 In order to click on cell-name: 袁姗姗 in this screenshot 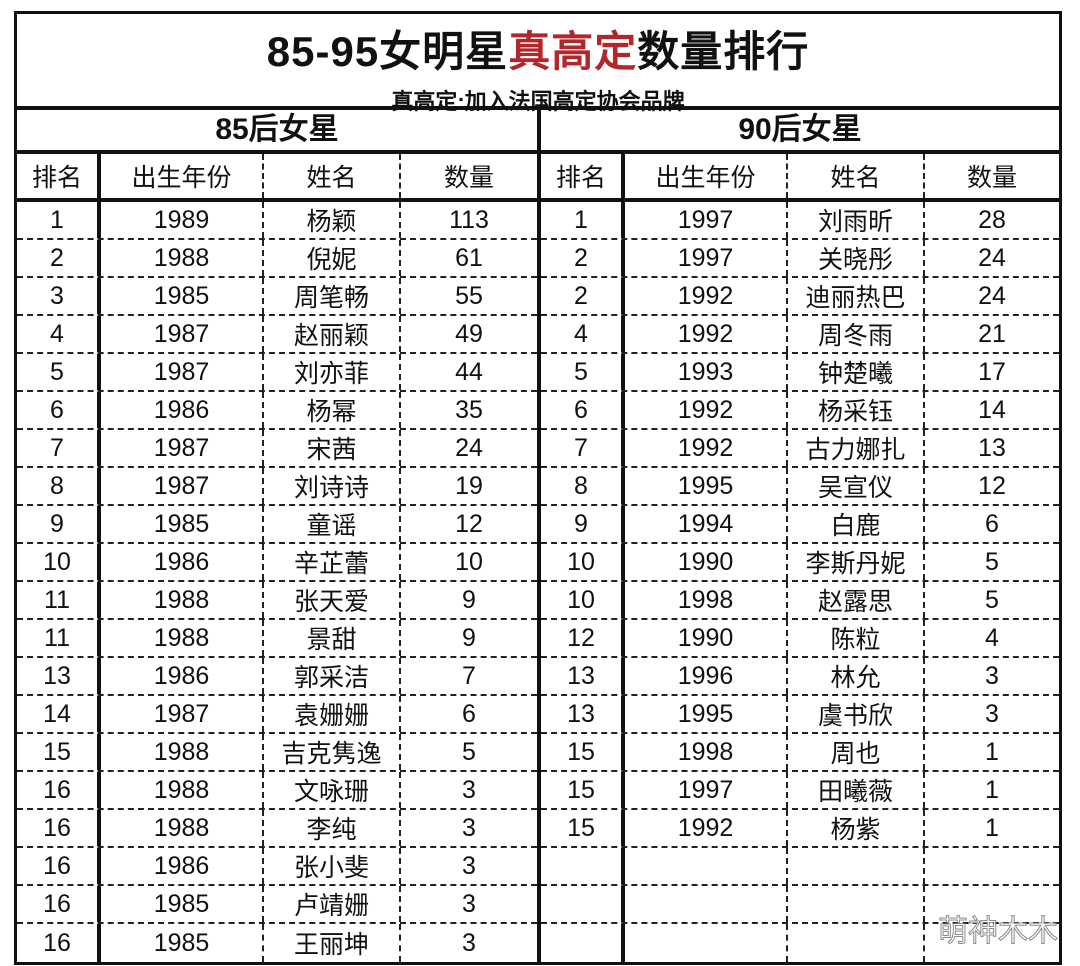, I will do `click(332, 714)`.